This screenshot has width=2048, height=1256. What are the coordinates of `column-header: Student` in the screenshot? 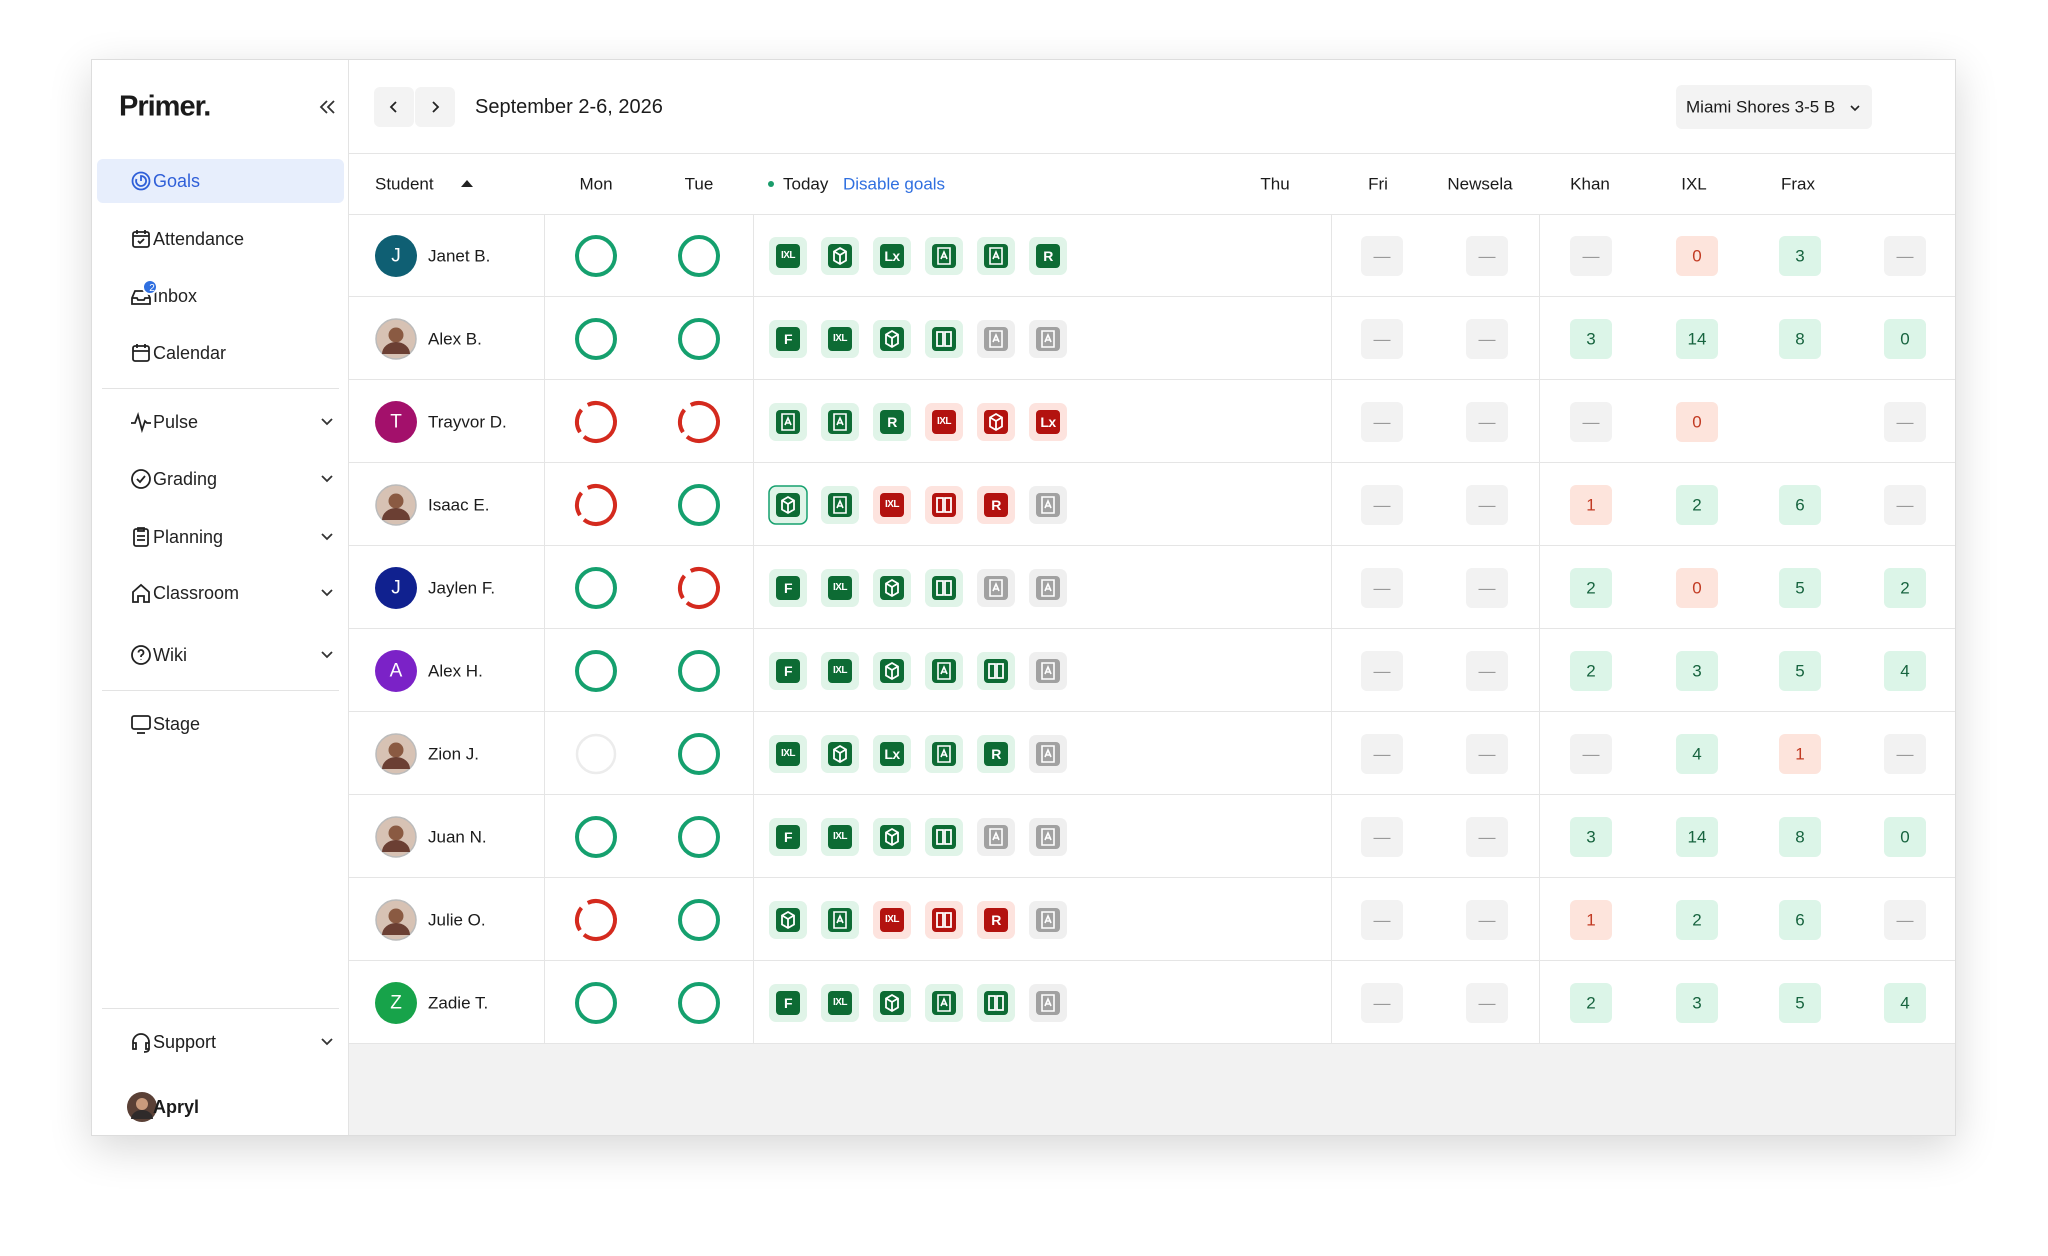 It's located at (404, 184).